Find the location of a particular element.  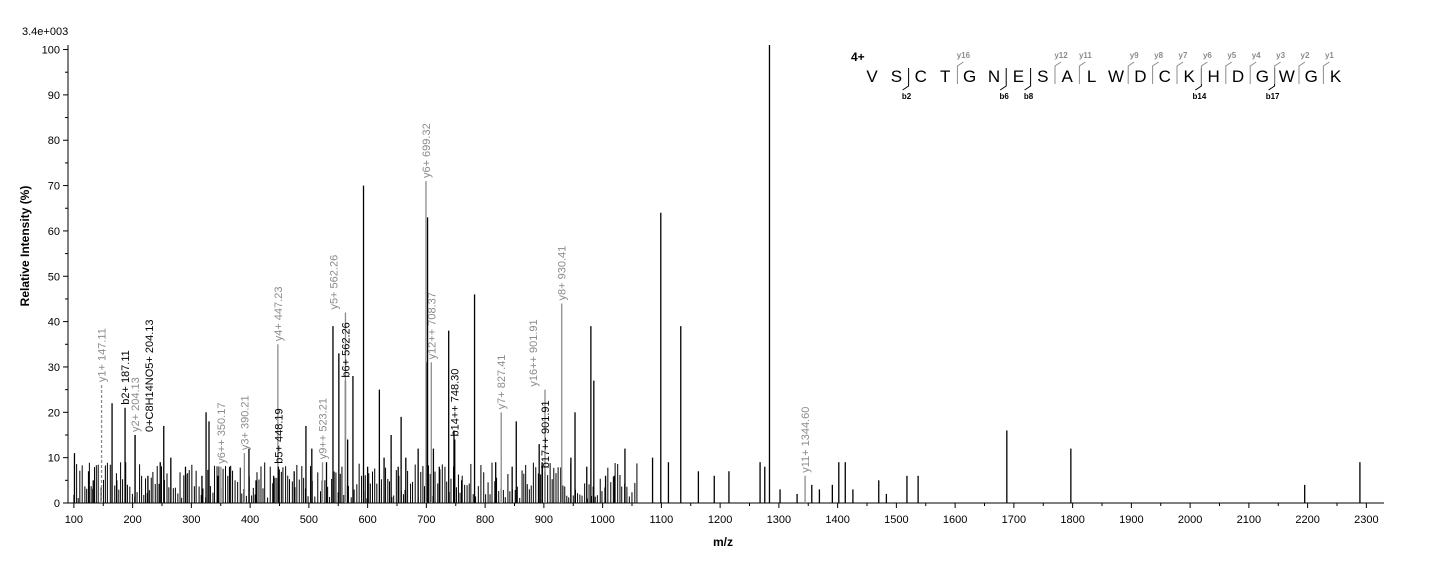

peak-label: 0+C8H14NO5+ 204.13 is located at coordinates (150, 375).